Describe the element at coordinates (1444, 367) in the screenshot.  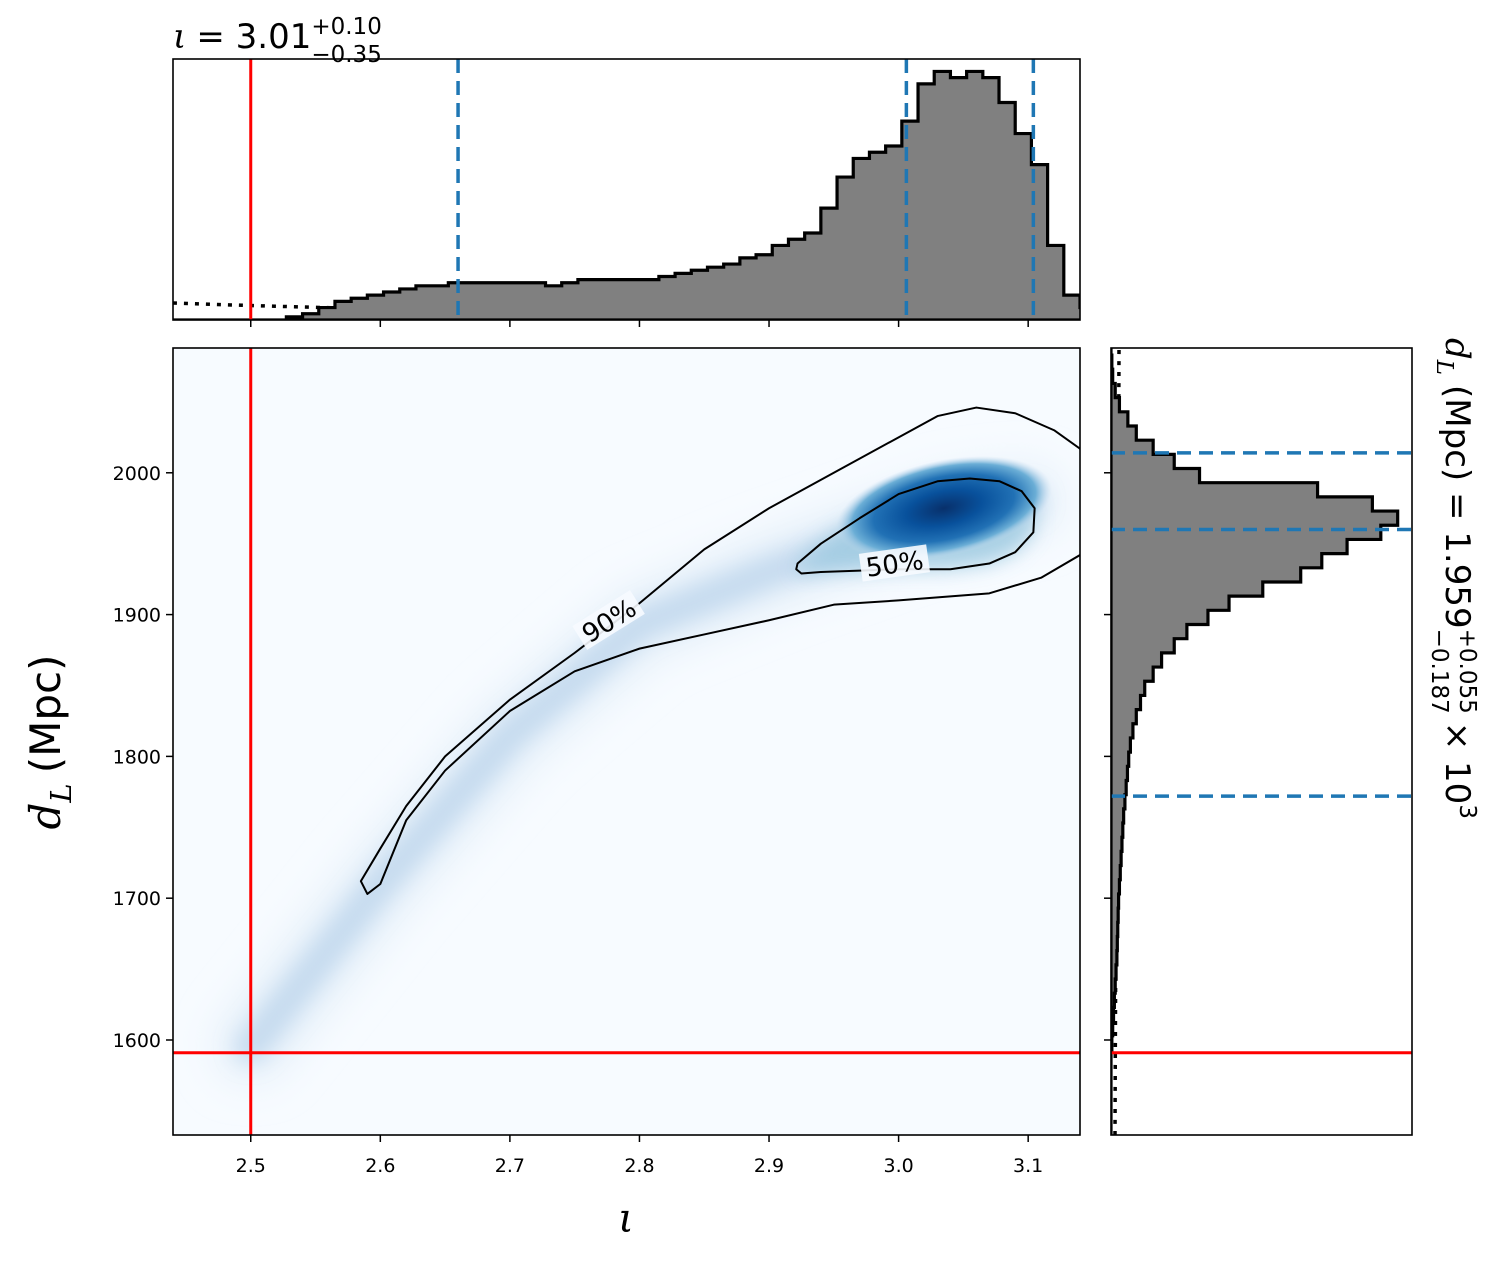
I see `y-title-subscript: L` at that location.